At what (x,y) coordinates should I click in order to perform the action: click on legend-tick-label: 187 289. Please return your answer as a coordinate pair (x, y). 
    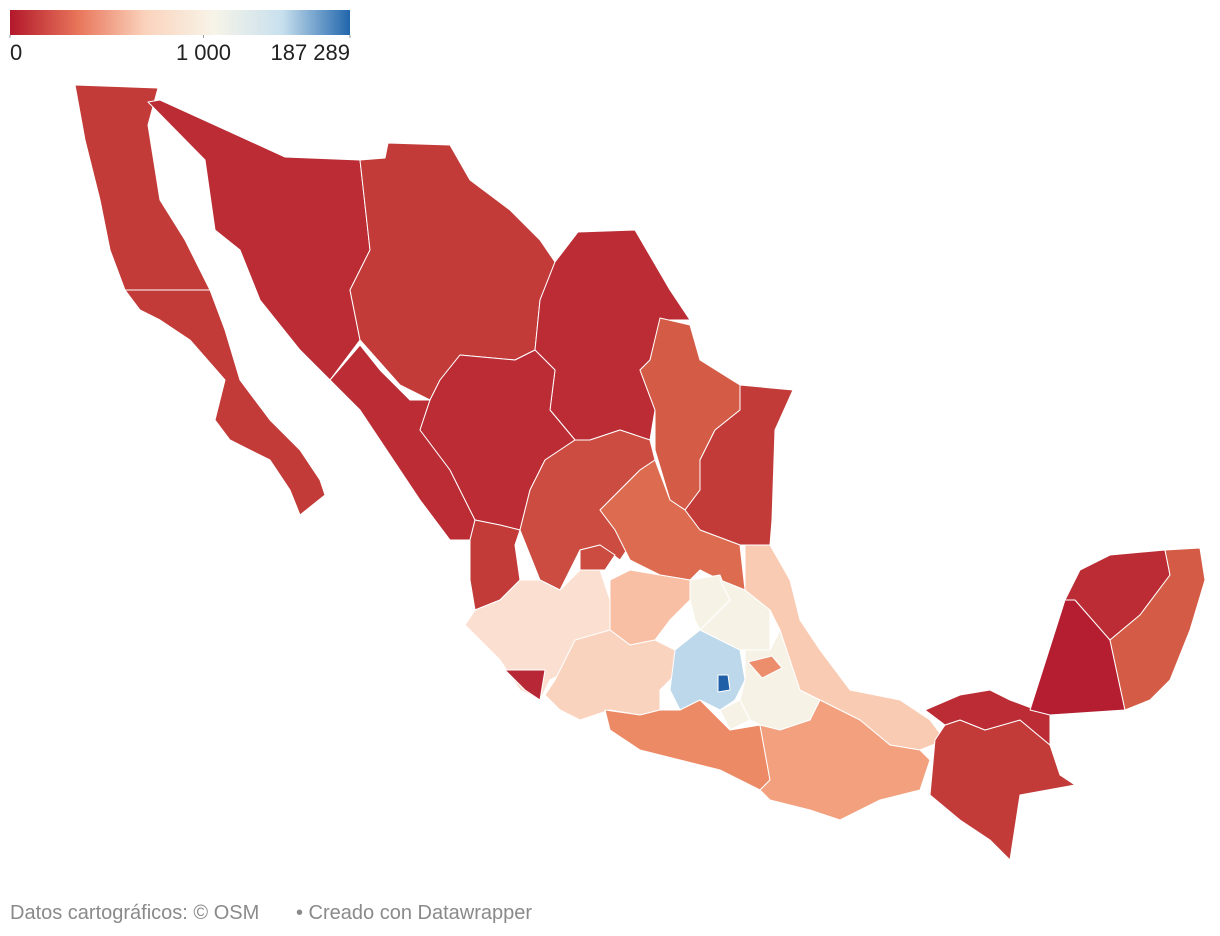
    Looking at the image, I should click on (310, 52).